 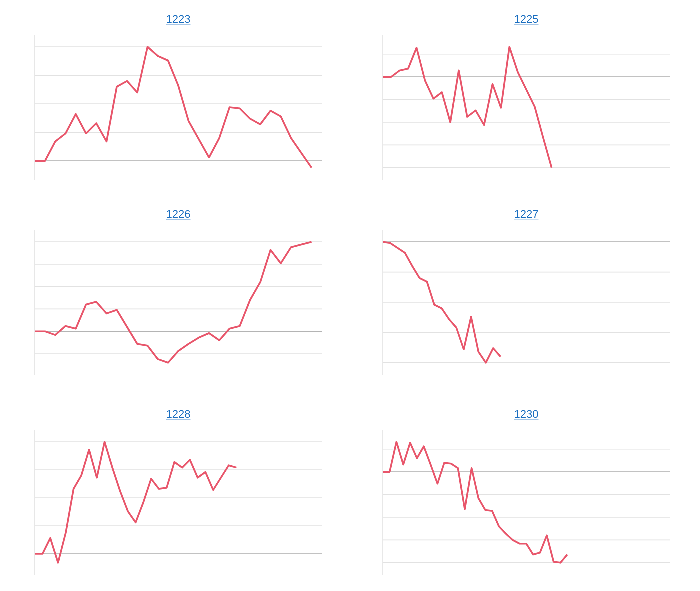 I want to click on chart-title: 1223, so click(x=178, y=19).